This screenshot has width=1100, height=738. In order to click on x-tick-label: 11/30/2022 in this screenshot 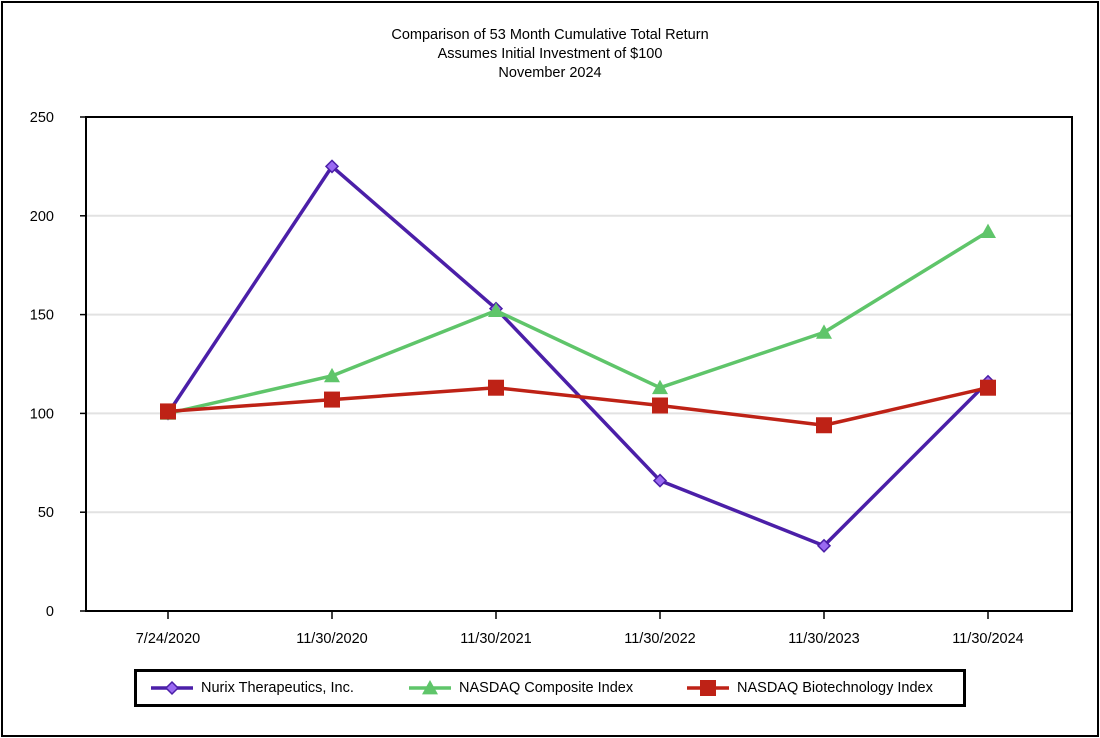, I will do `click(660, 639)`.